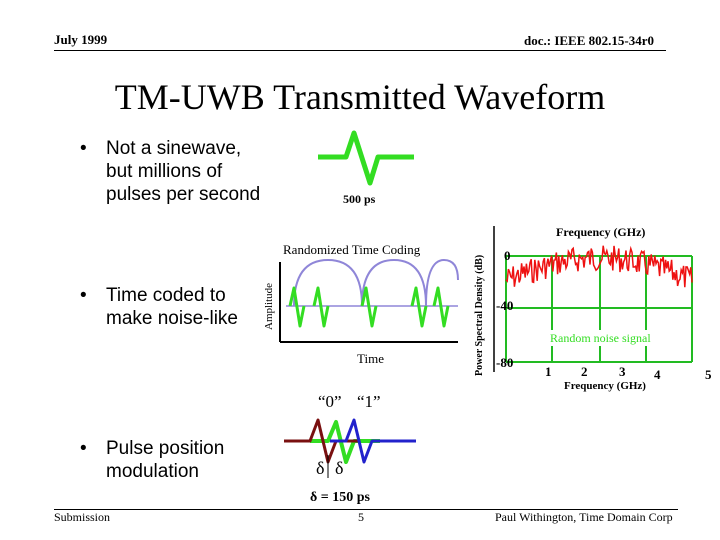 This screenshot has height=540, width=720. I want to click on spectrum-xtick-3: 3, so click(622, 371).